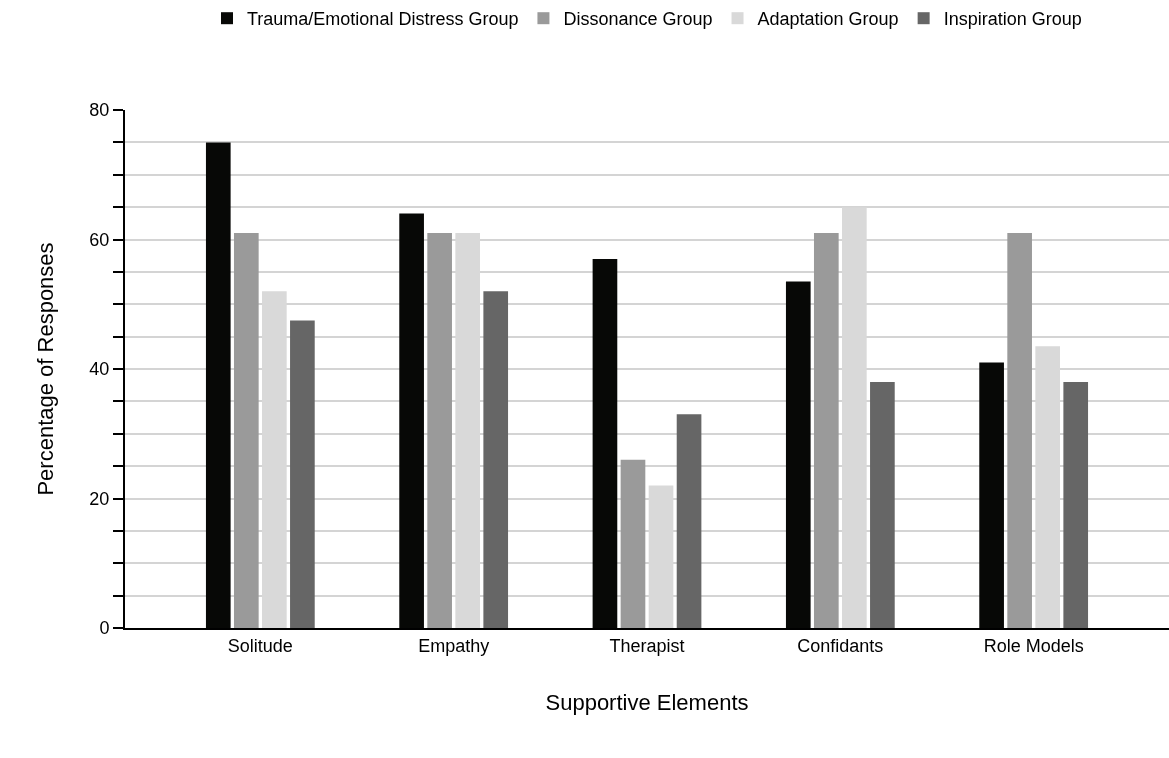  I want to click on y-tick-label: 20, so click(99, 498).